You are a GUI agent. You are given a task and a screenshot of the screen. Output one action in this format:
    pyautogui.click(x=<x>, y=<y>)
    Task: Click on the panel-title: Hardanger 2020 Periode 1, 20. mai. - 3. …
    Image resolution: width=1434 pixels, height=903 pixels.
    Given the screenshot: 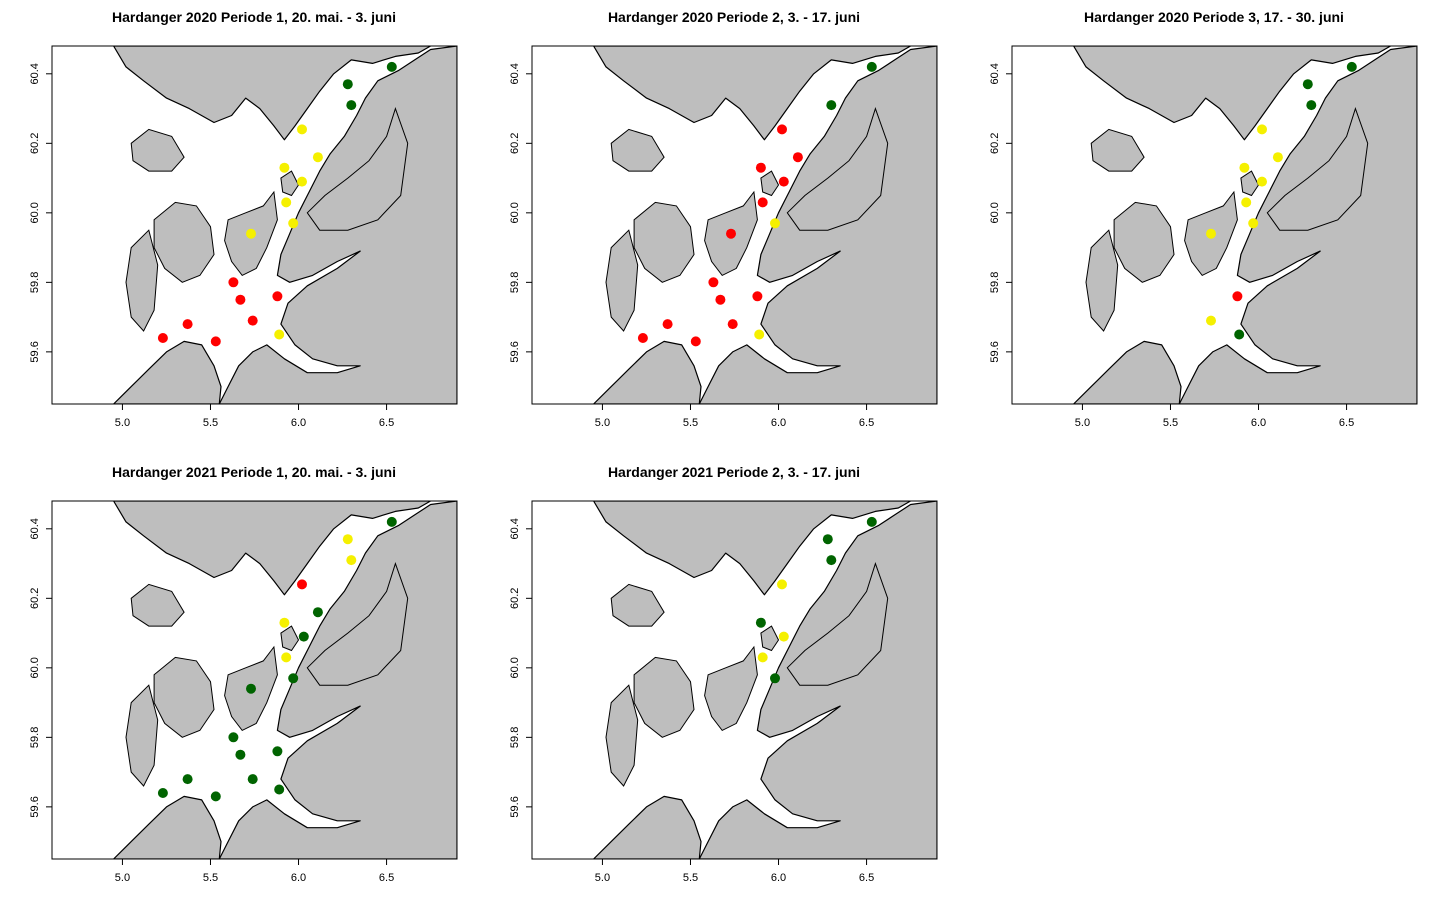 What is the action you would take?
    pyautogui.click(x=254, y=17)
    